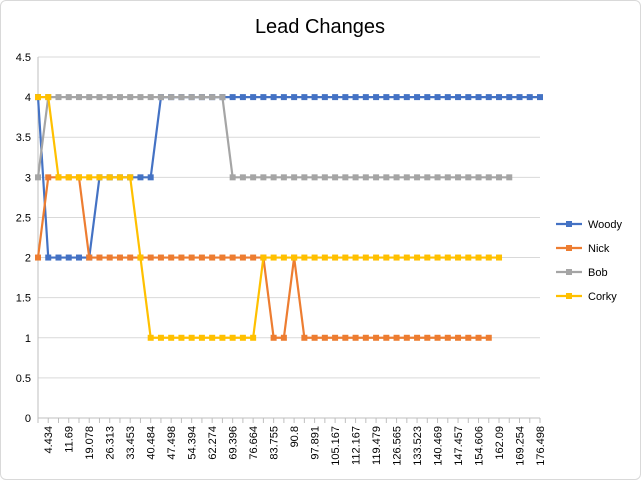 The height and width of the screenshot is (480, 641). What do you see at coordinates (193, 443) in the screenshot?
I see `x-tick-label: 54.394` at bounding box center [193, 443].